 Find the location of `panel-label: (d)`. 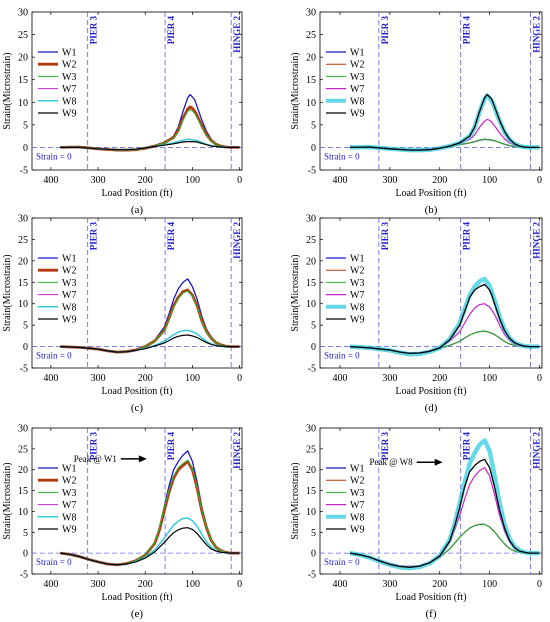

panel-label: (d) is located at coordinates (431, 408).